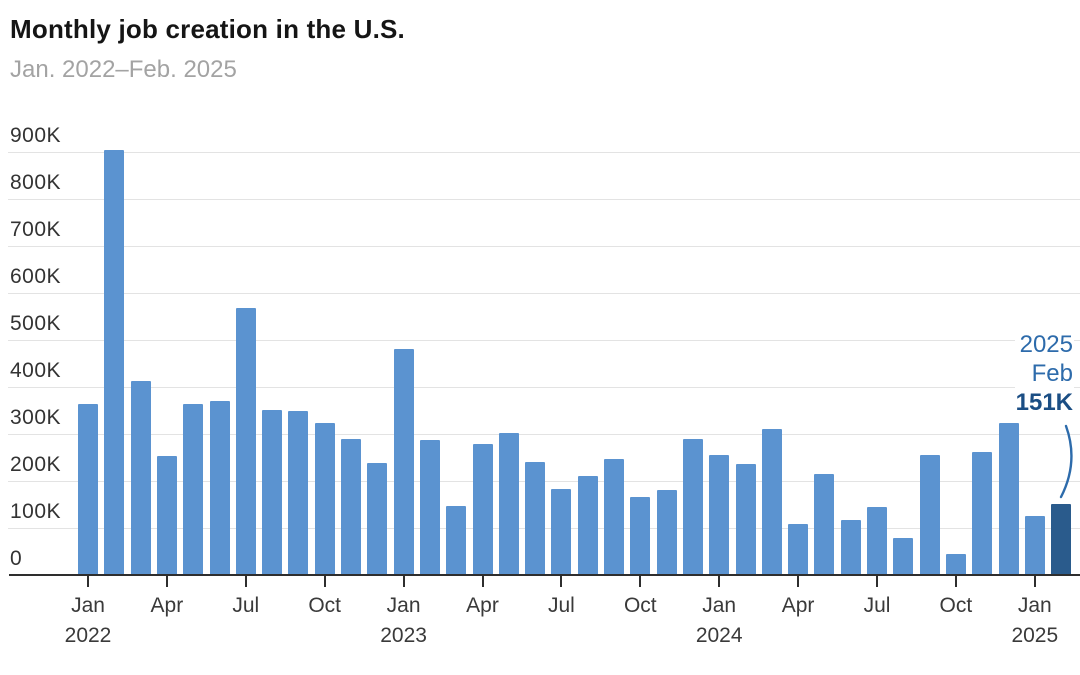  Describe the element at coordinates (88, 635) in the screenshot. I see `x-axis-year-label: 2022` at that location.